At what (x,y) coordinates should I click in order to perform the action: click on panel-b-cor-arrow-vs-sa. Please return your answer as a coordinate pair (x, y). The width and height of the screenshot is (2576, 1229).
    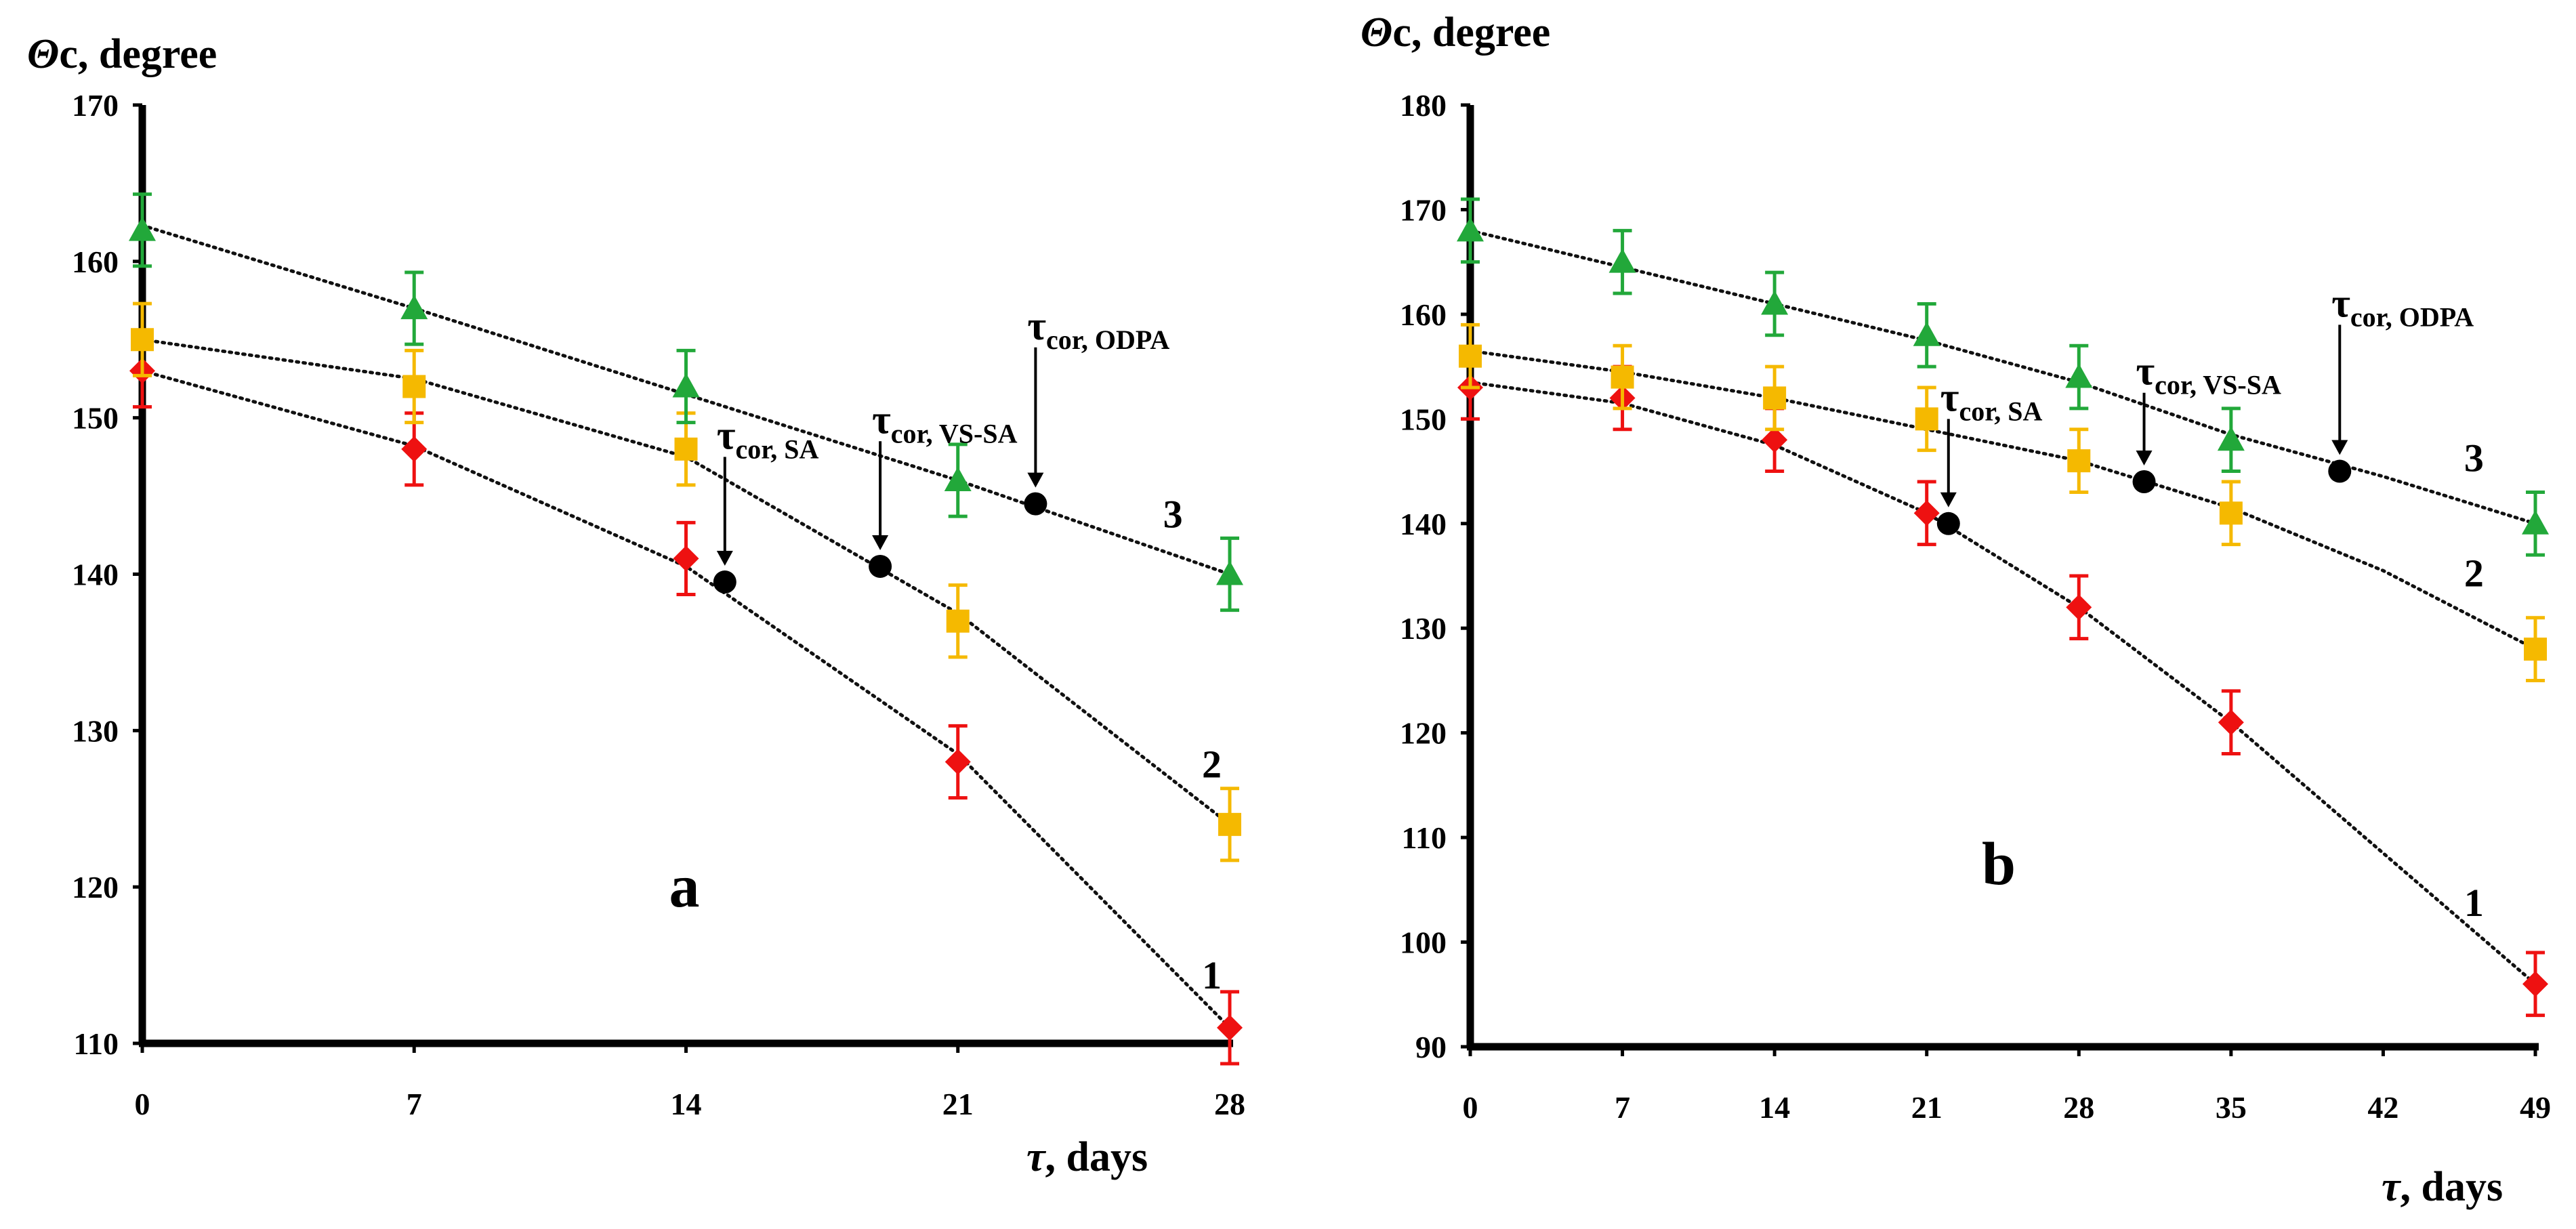
    Looking at the image, I should click on (2144, 428).